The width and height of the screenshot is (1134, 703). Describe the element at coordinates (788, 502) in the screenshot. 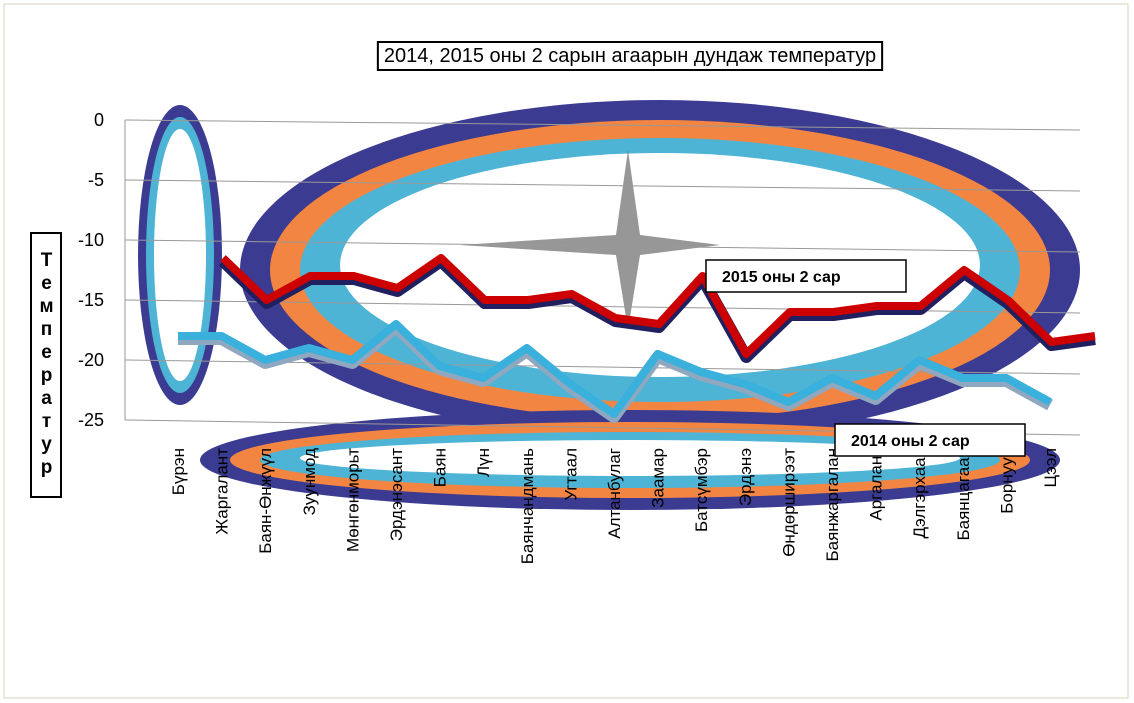

I see `x-tick-label: Өндөрширээт` at that location.